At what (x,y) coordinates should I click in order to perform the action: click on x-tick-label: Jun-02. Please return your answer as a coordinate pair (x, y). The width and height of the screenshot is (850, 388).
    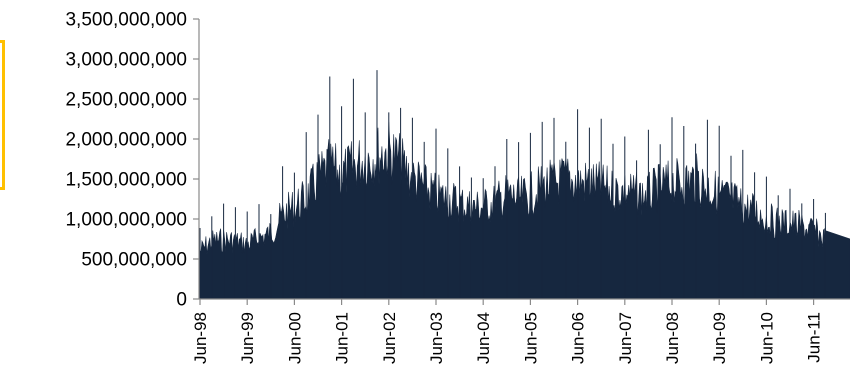
    Looking at the image, I should click on (389, 338).